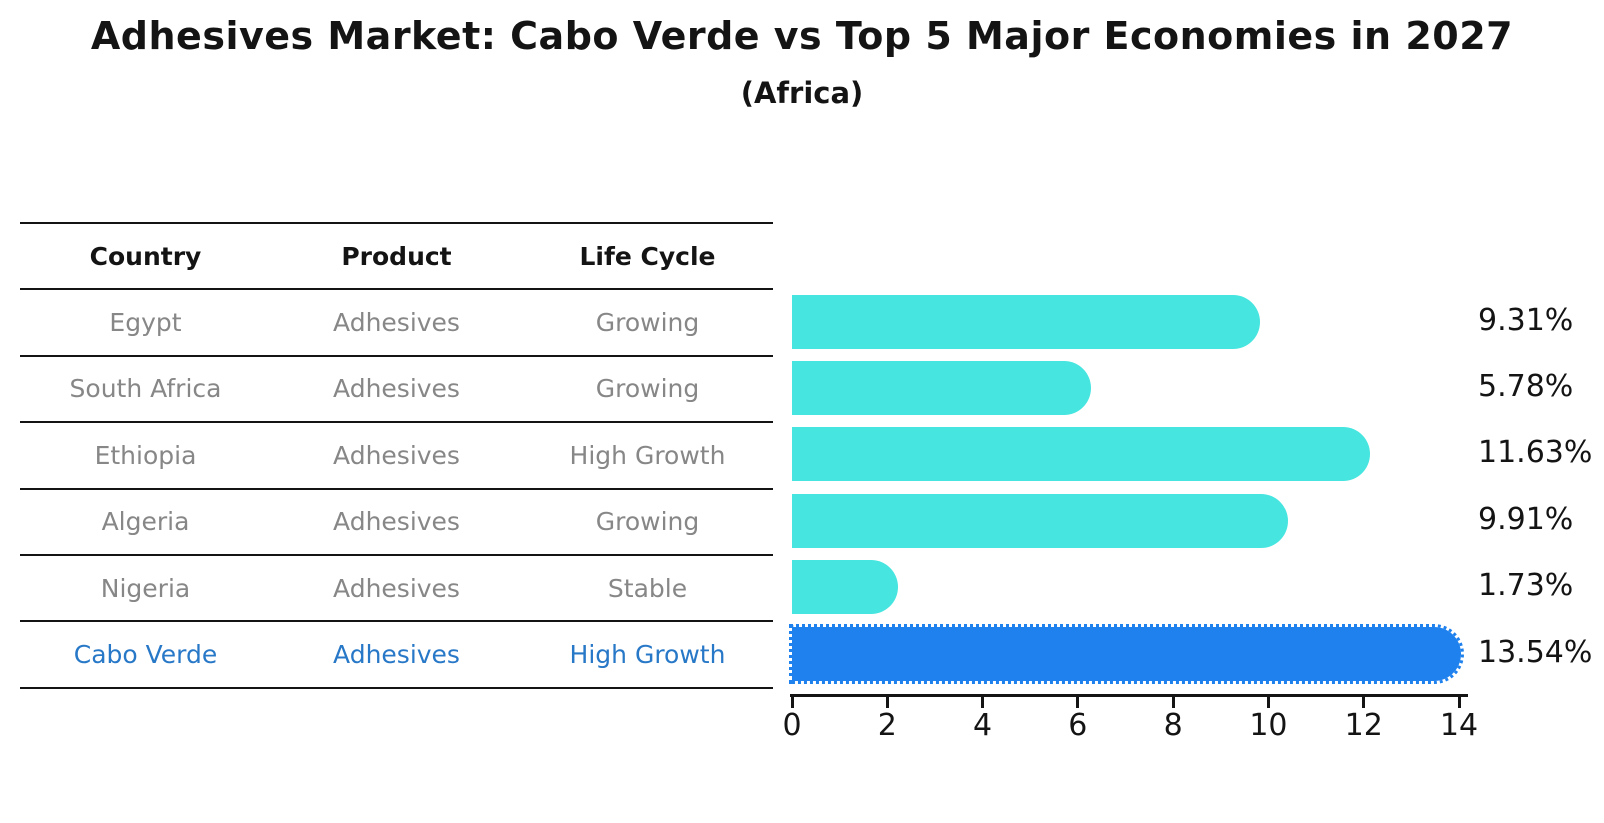 This screenshot has width=1604, height=823. Describe the element at coordinates (145, 455) in the screenshot. I see `country-cell: Ethiopia` at that location.